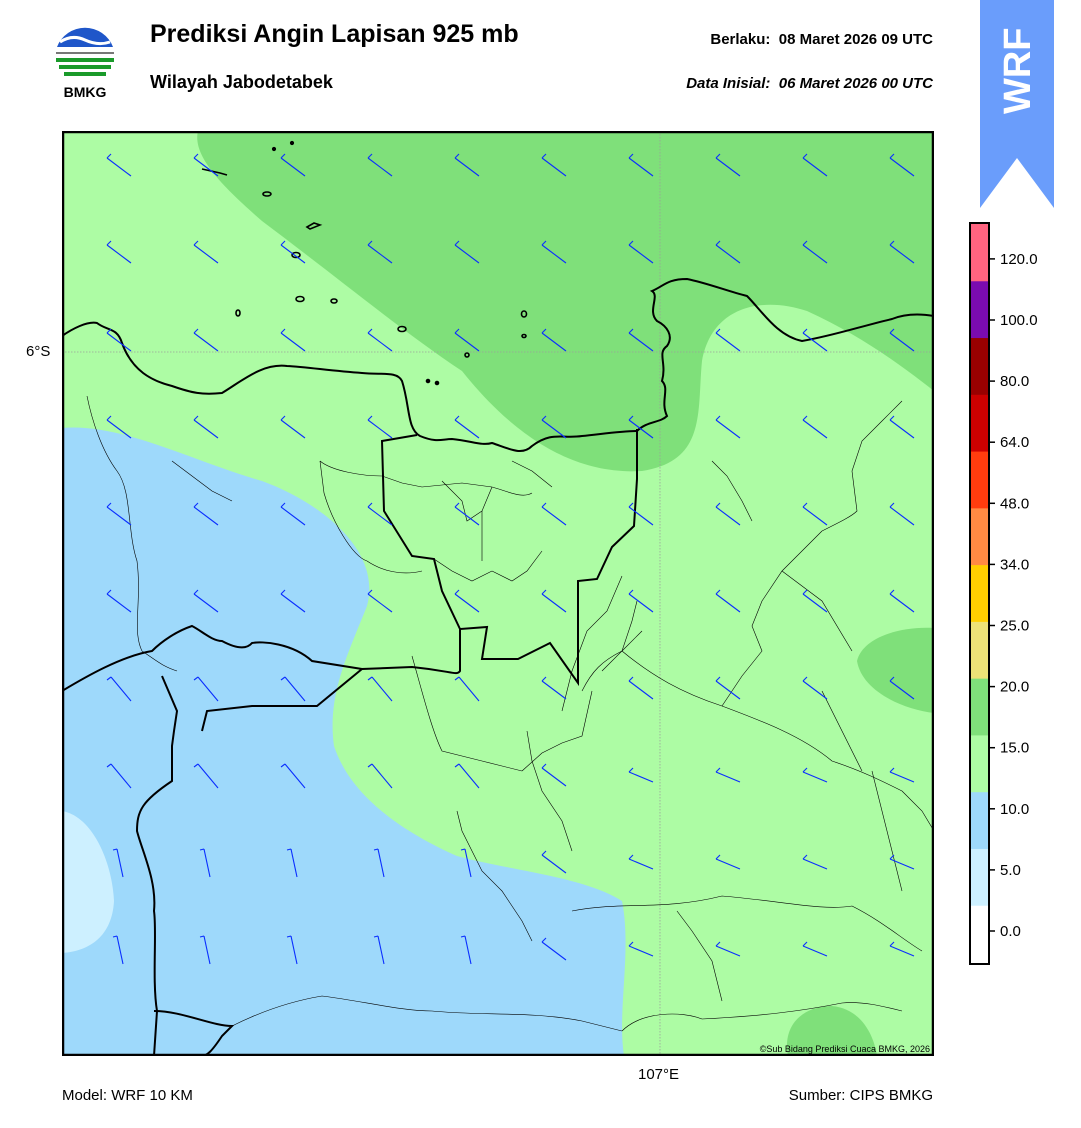 The width and height of the screenshot is (1081, 1128). Describe the element at coordinates (728, 83) in the screenshot. I see `init-label: Data Inisial:` at that location.